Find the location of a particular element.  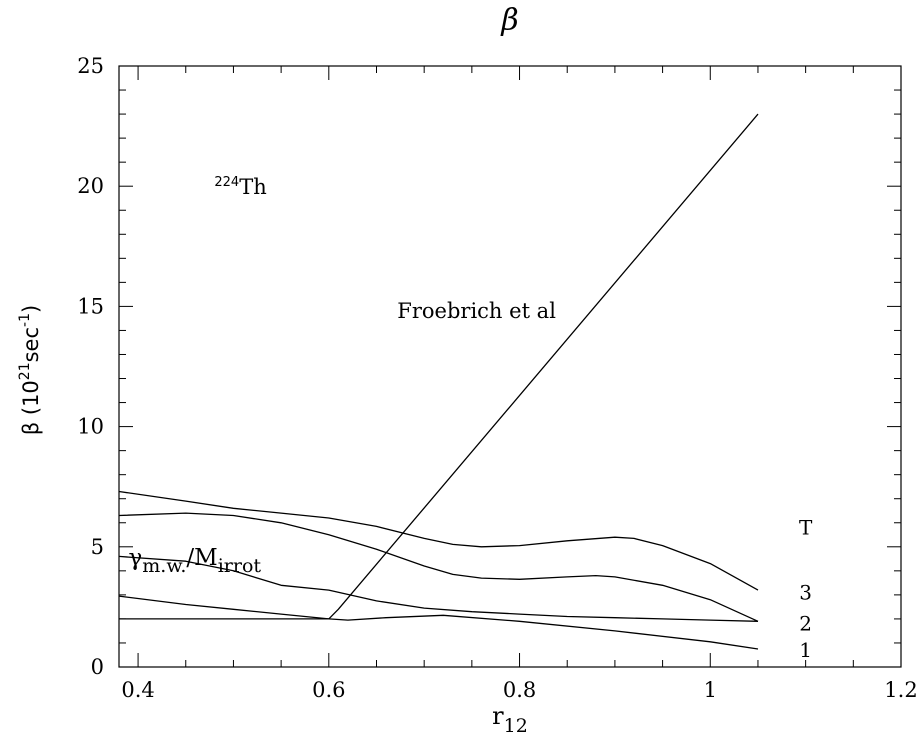

nucleus-mass-number: 224 is located at coordinates (226, 182).